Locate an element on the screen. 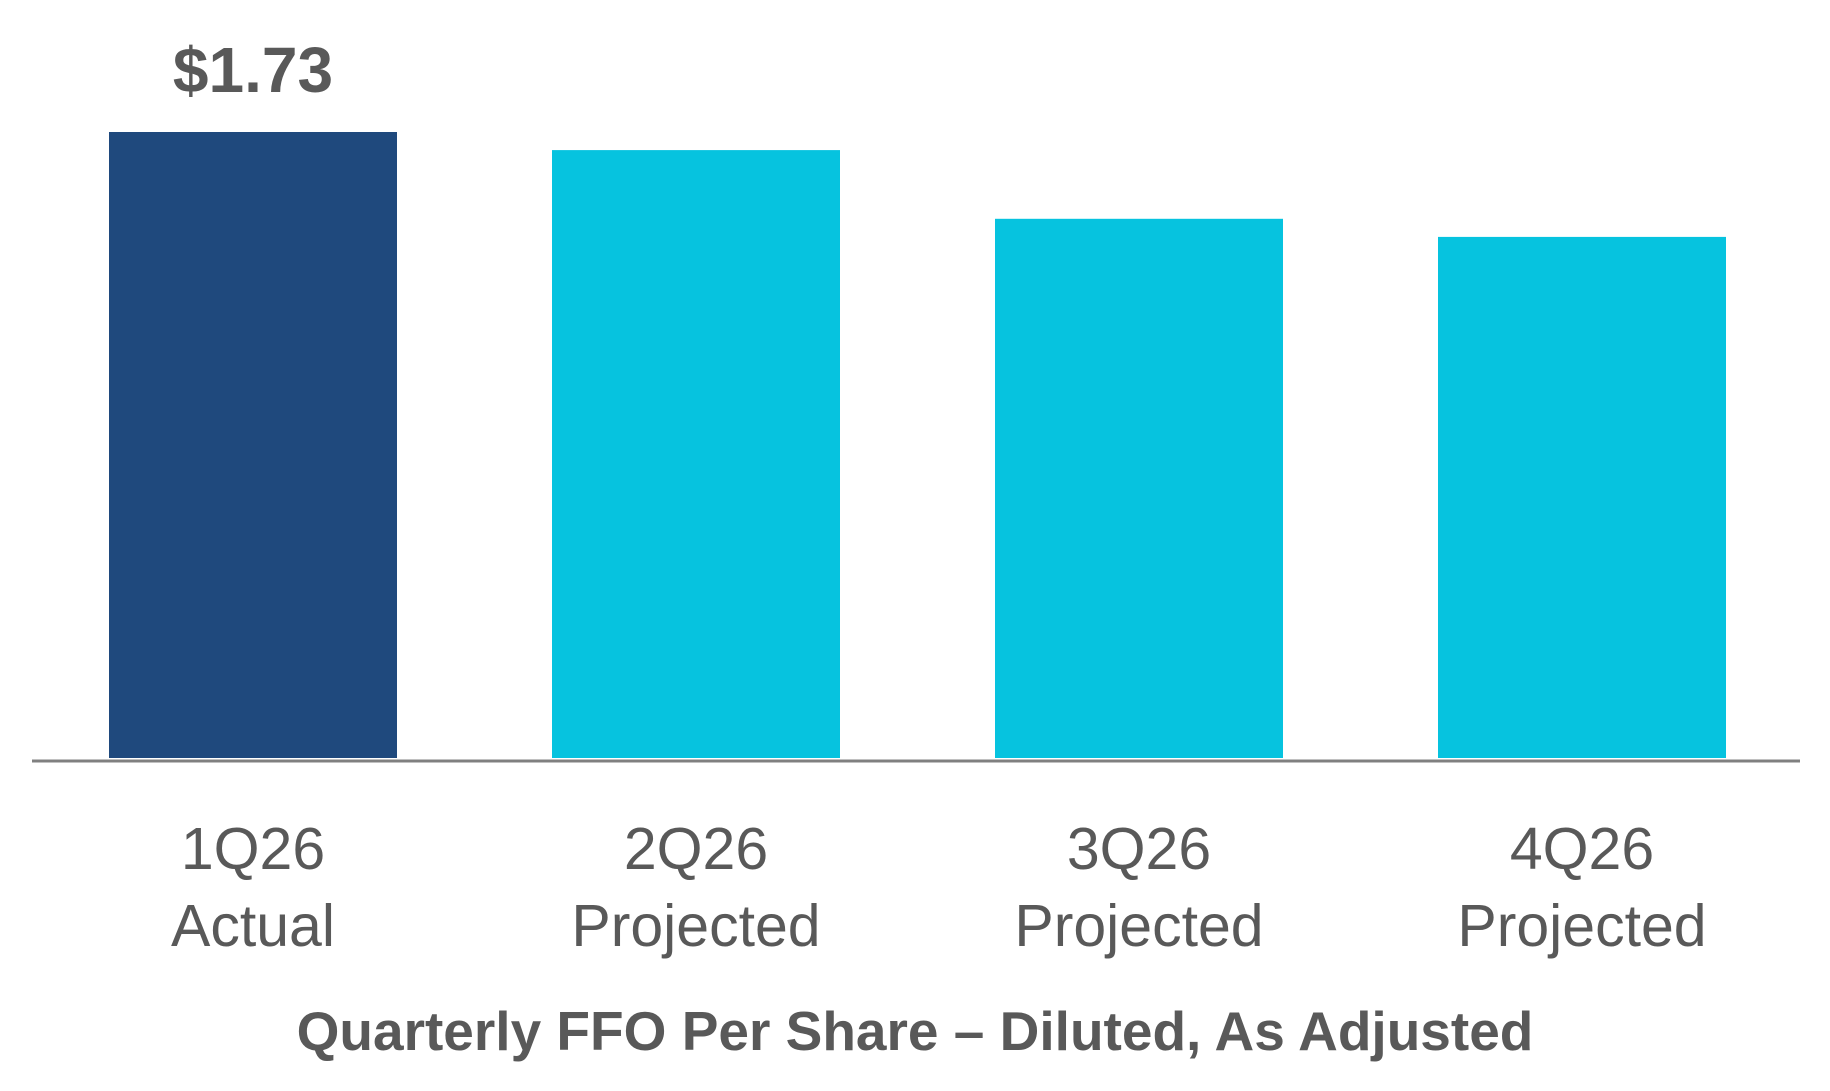  x-tick-label-4-line-2: Projected is located at coordinates (1581, 926).